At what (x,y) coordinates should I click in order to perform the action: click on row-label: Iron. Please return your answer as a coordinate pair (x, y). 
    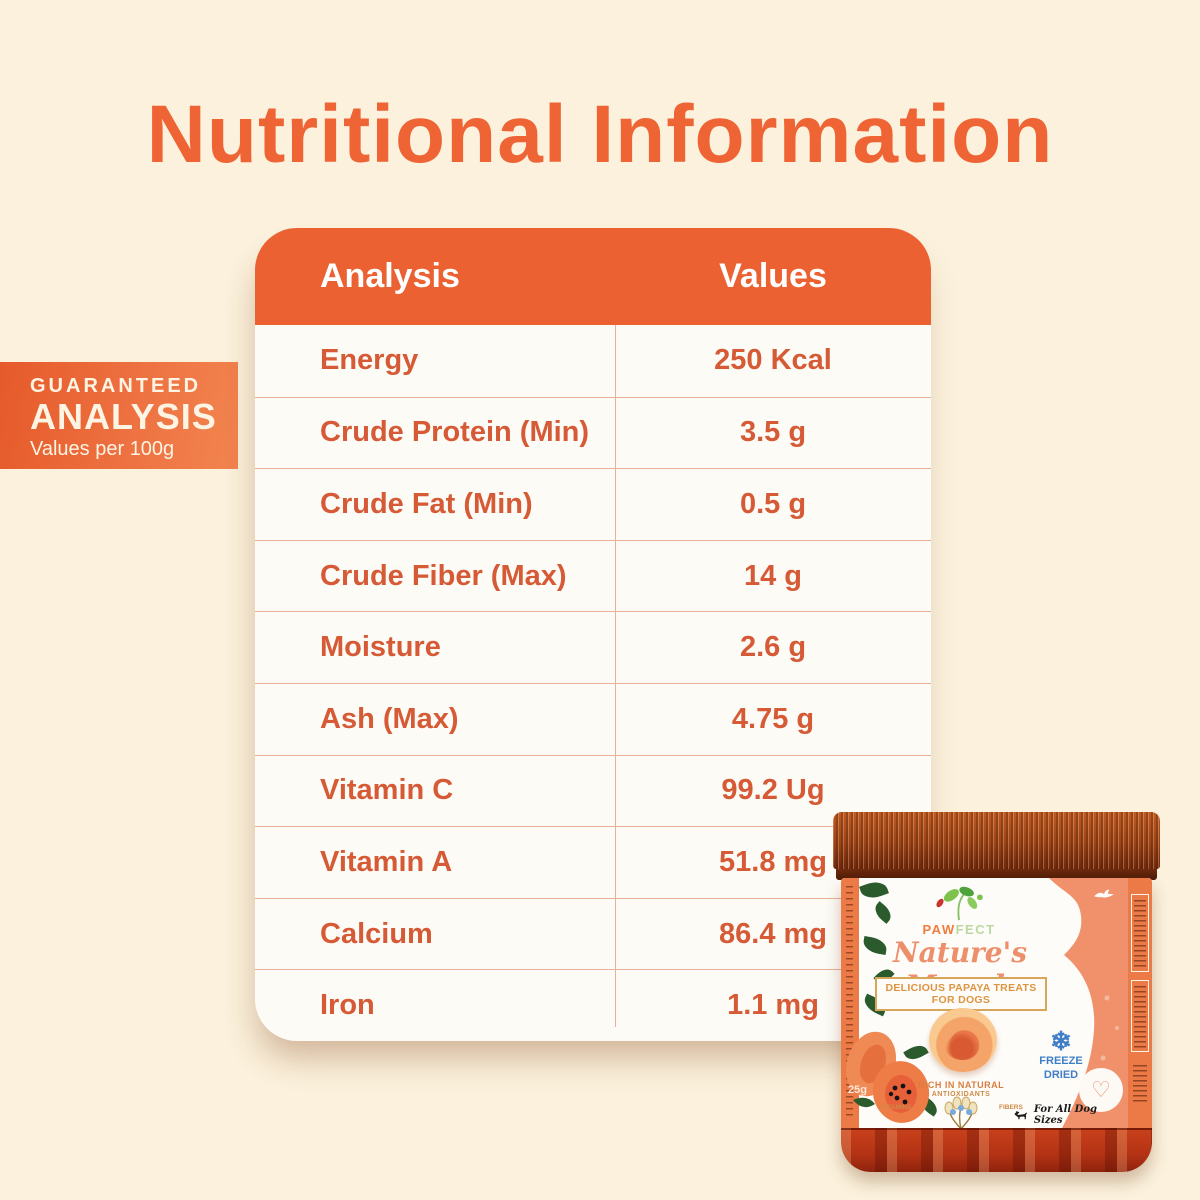
    Looking at the image, I should click on (347, 1005).